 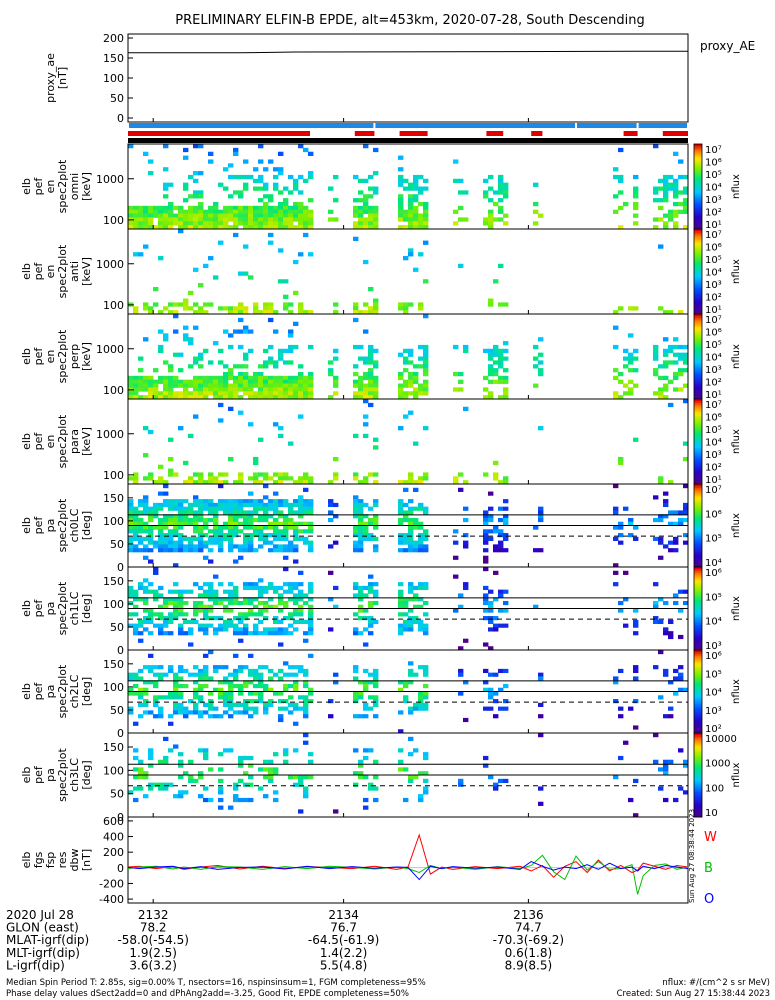 What do you see at coordinates (50, 78) in the screenshot?
I see `y-axis-label-line: proxy_ae` at bounding box center [50, 78].